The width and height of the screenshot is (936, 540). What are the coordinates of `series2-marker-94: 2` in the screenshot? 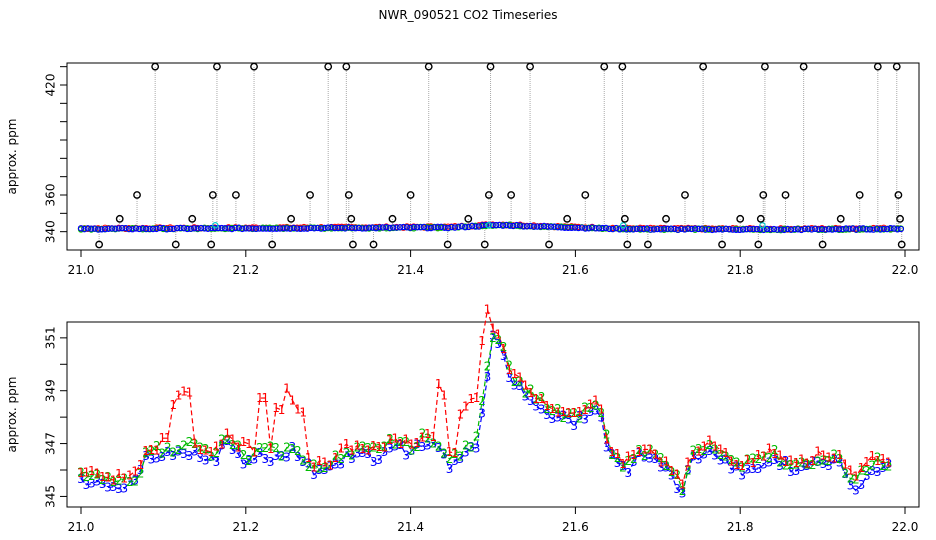 It's located at (591, 408).